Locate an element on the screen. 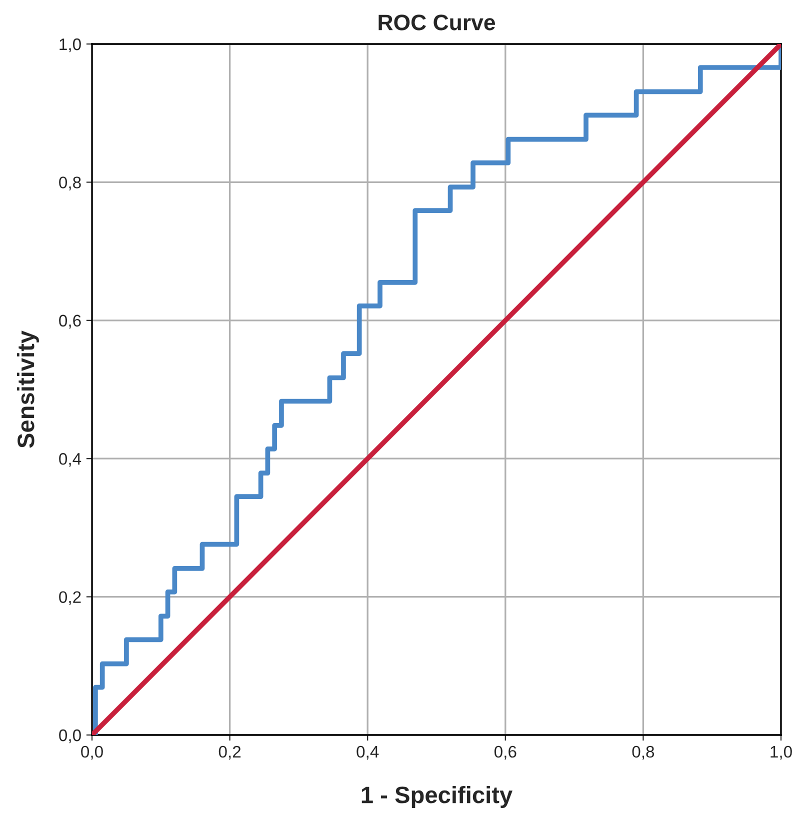 This screenshot has height=826, width=800. x-tick-label: 1,0 is located at coordinates (781, 753).